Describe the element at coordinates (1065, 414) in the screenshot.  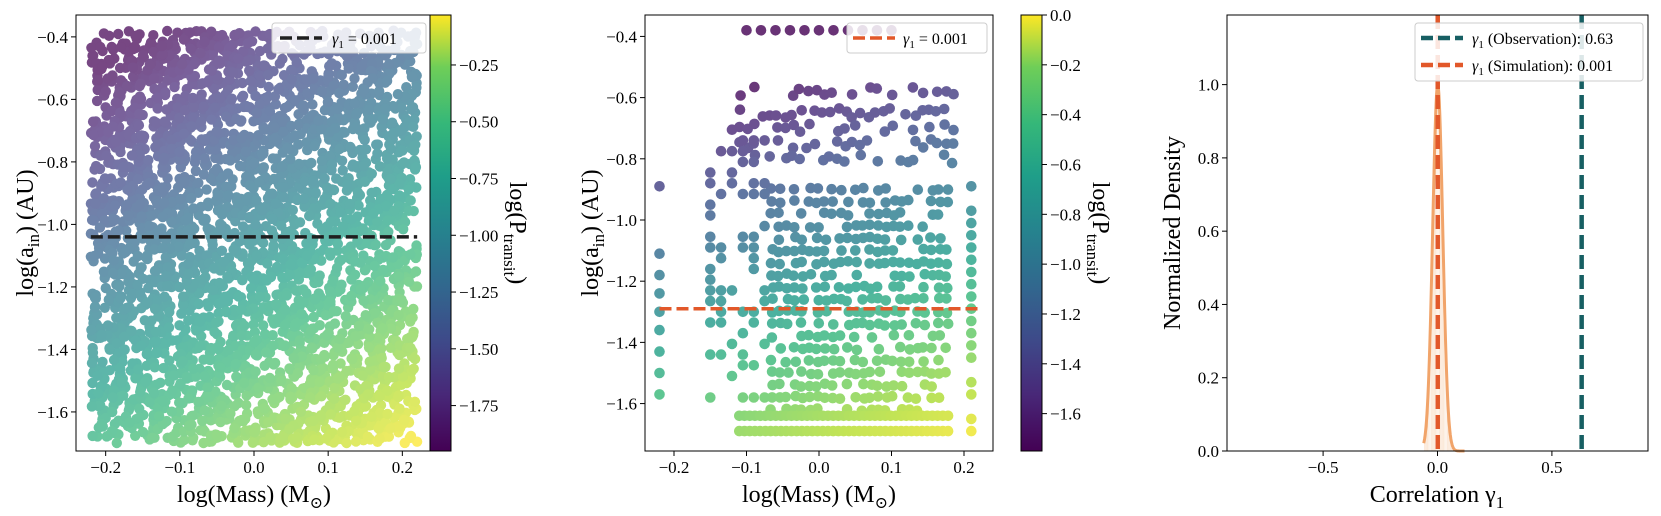
I see `colorbar-tick-label: −1.6` at that location.